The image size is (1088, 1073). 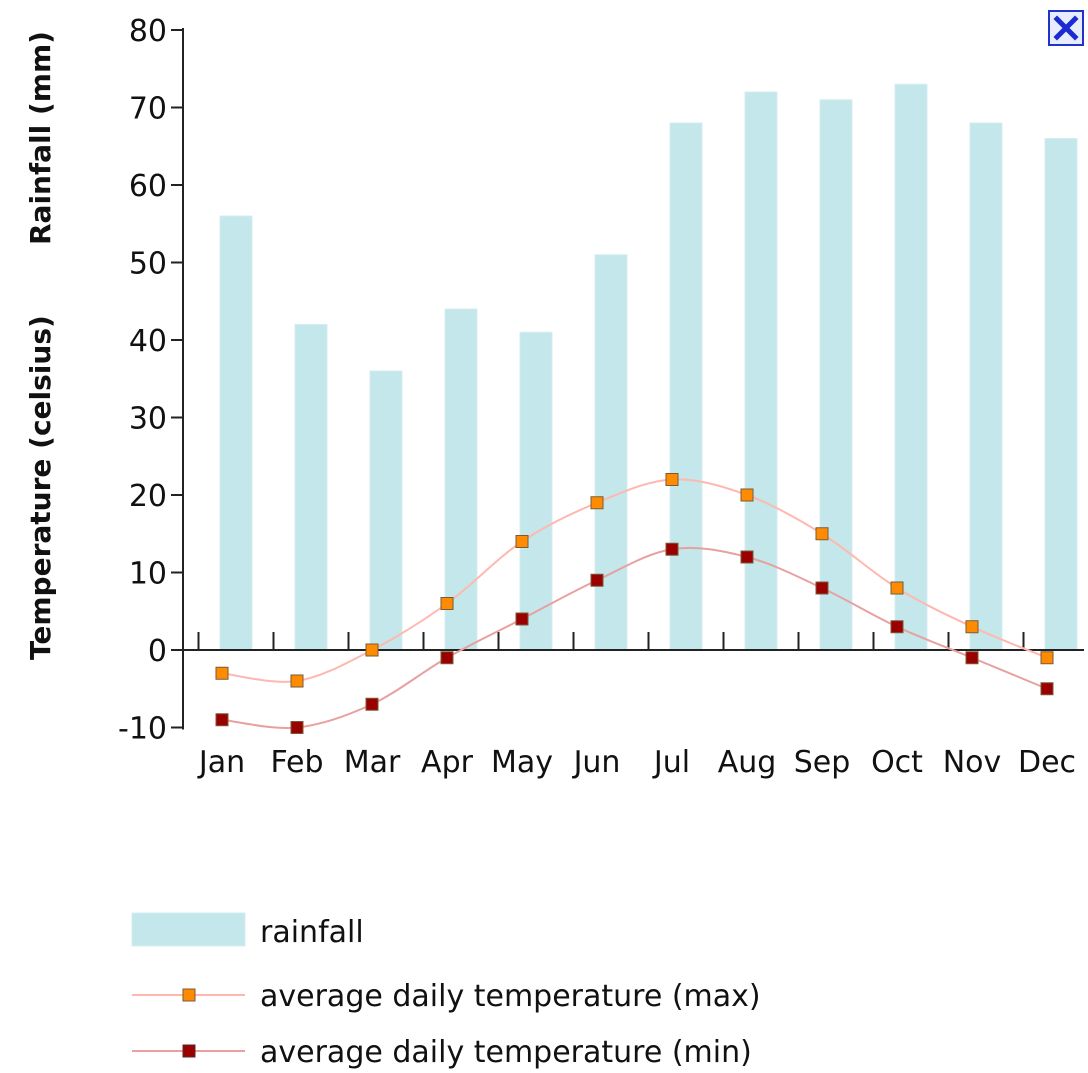 I want to click on temp-min-point-jul, so click(x=672, y=549).